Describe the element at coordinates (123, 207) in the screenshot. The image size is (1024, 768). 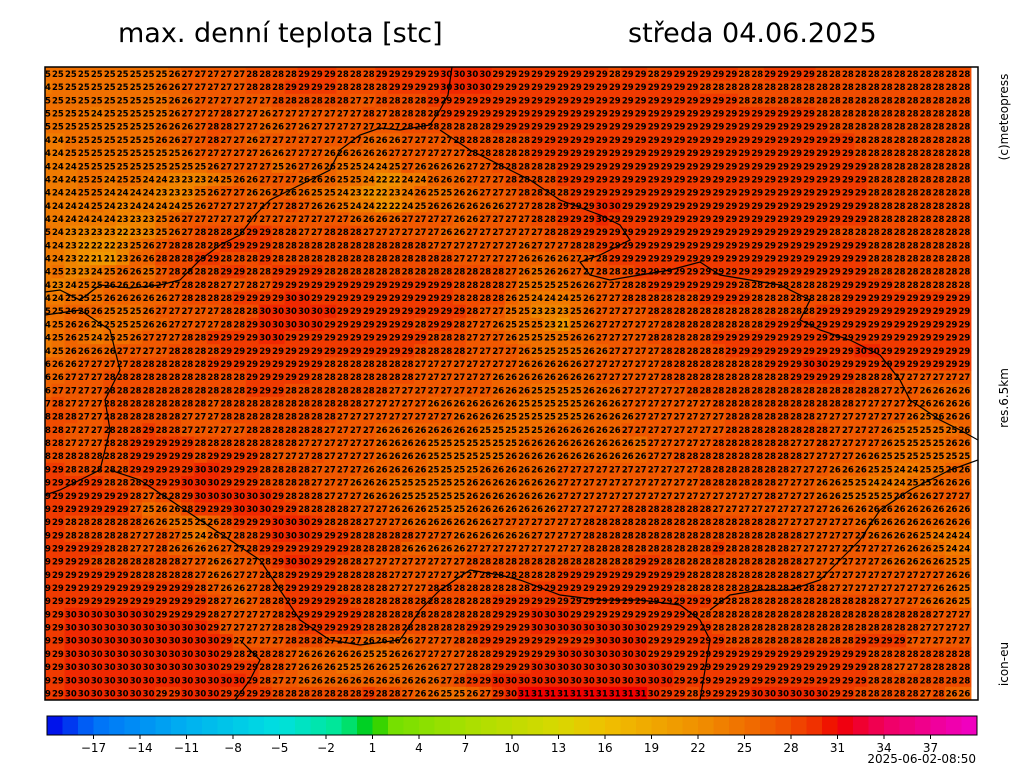
I see `temperature-value: 23` at that location.